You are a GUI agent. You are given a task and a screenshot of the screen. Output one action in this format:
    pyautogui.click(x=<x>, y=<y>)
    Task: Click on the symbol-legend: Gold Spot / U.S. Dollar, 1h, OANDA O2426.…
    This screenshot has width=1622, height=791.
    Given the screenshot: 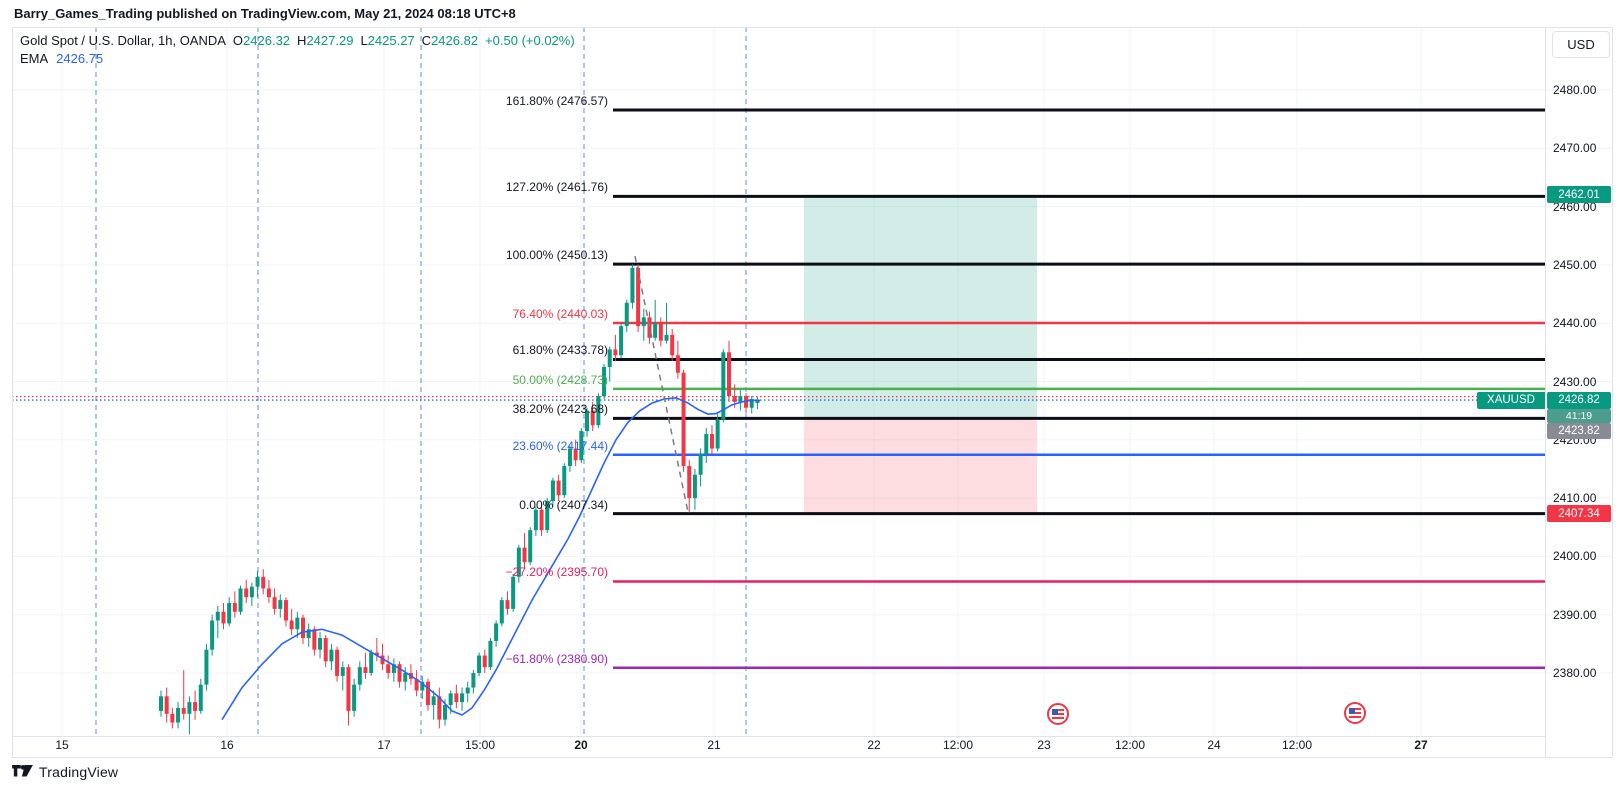 What is the action you would take?
    pyautogui.click(x=297, y=40)
    